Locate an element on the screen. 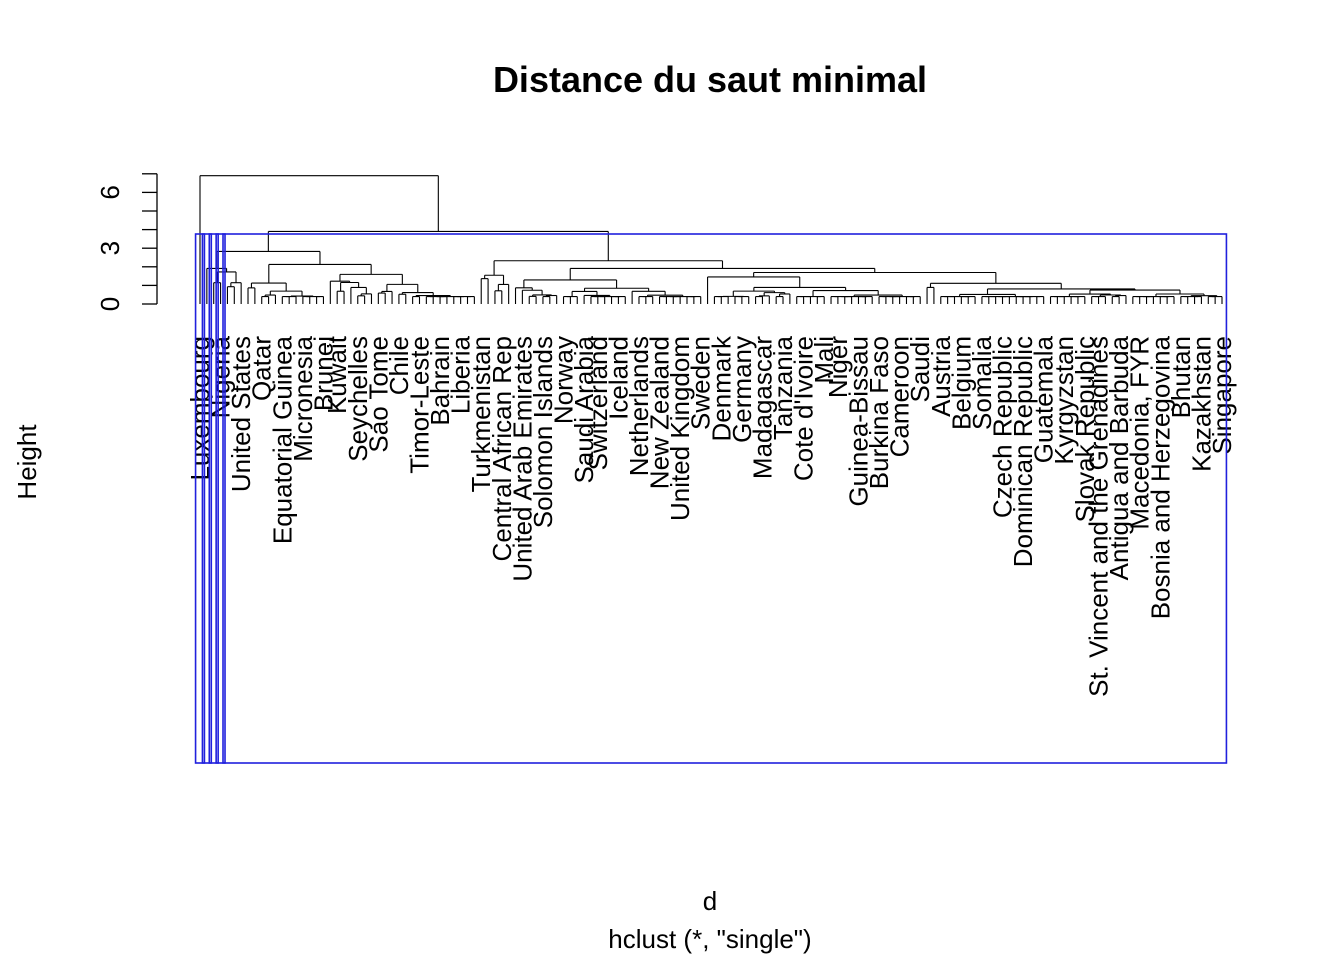 This screenshot has width=1344, height=960. leaf-label: United Arab Emirates is located at coordinates (522, 459).